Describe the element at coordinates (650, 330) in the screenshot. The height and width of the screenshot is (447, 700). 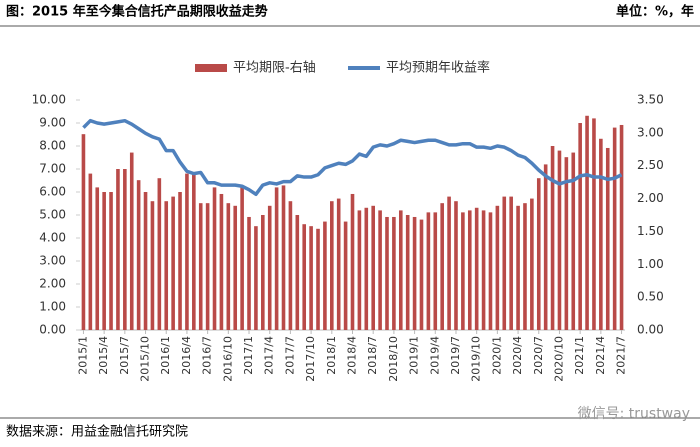
I see `y2-tick-label: 0.00` at that location.